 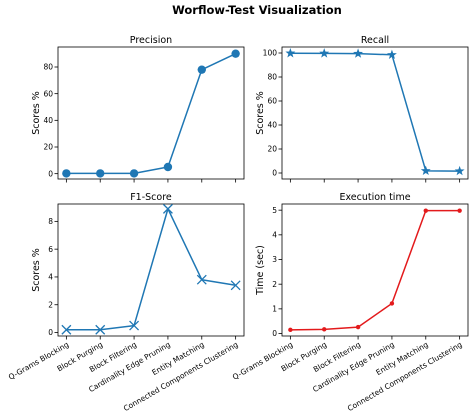 What do you see at coordinates (48, 147) in the screenshot?
I see `precision-ytick-label: 20` at bounding box center [48, 147].